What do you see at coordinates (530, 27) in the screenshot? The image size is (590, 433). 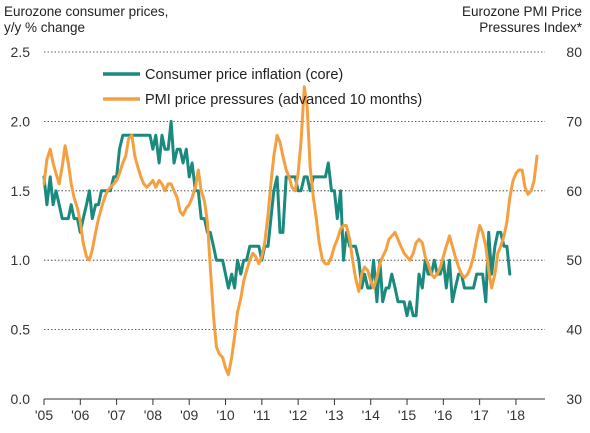 I see `right-axis-title-line-2: Pressures Index*` at bounding box center [530, 27].